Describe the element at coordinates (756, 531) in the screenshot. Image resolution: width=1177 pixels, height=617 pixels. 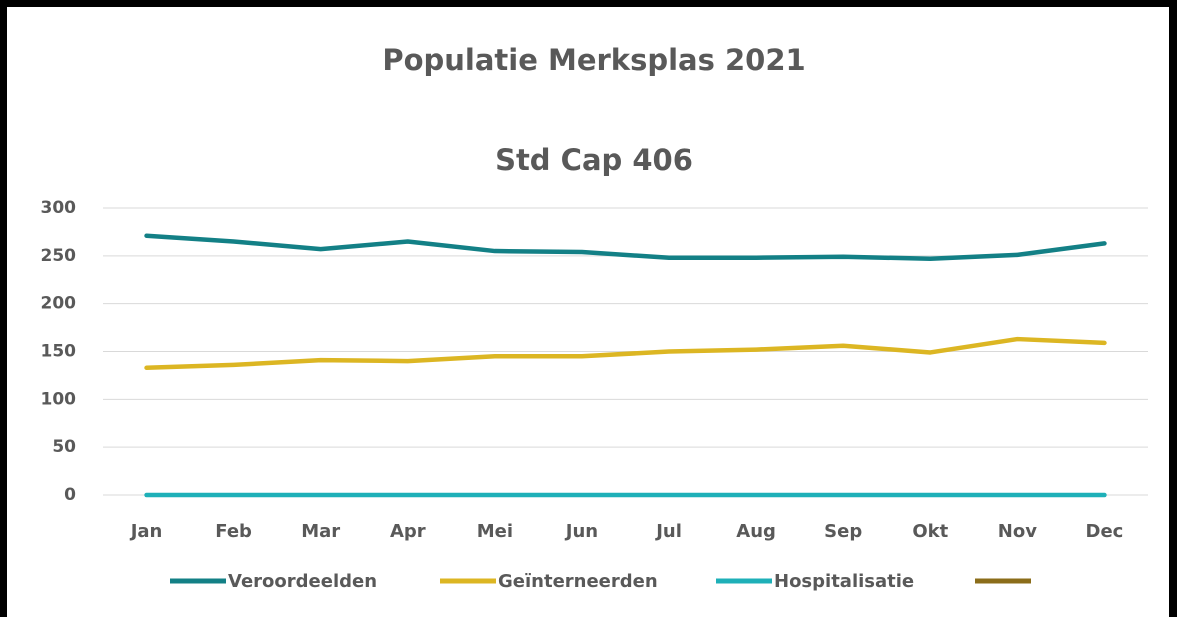
I see `x-tick-label: Aug` at that location.